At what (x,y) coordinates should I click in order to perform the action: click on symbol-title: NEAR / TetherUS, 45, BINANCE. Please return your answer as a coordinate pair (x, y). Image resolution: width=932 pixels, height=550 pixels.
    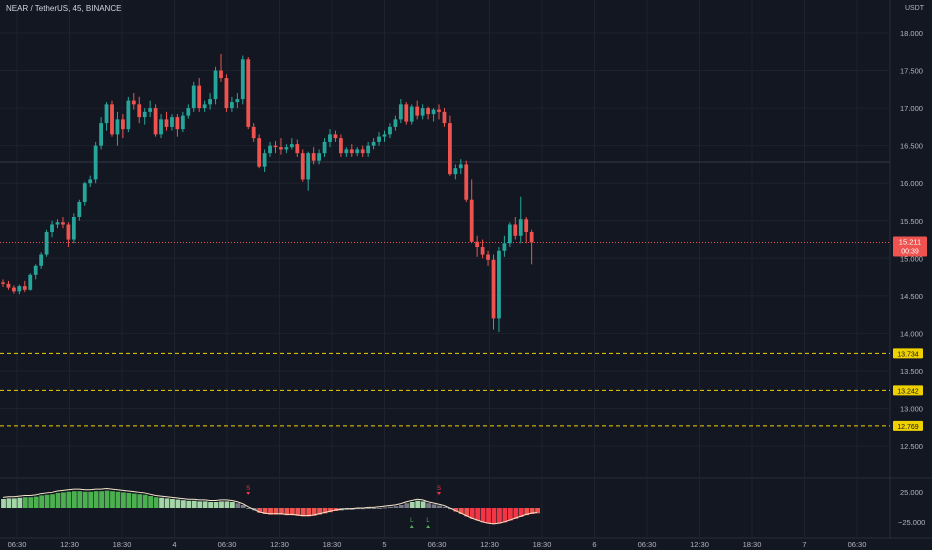
    Looking at the image, I should click on (64, 8).